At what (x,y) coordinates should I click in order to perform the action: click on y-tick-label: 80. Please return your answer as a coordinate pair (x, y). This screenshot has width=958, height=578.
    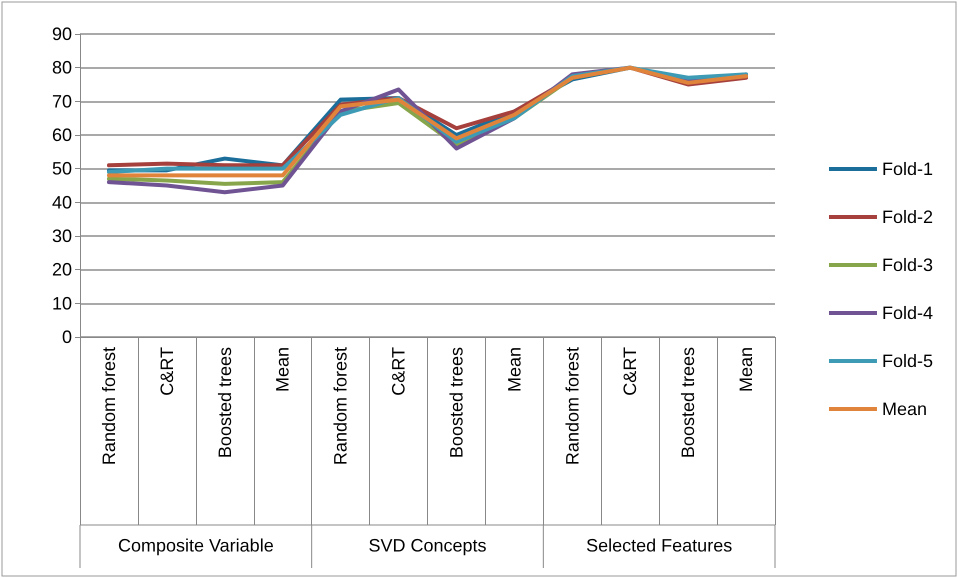
    Looking at the image, I should click on (62, 68).